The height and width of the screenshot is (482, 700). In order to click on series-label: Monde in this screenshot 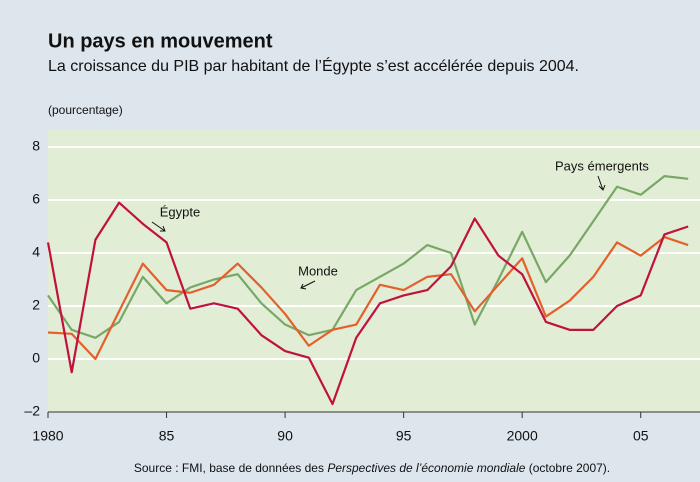, I will do `click(318, 270)`.